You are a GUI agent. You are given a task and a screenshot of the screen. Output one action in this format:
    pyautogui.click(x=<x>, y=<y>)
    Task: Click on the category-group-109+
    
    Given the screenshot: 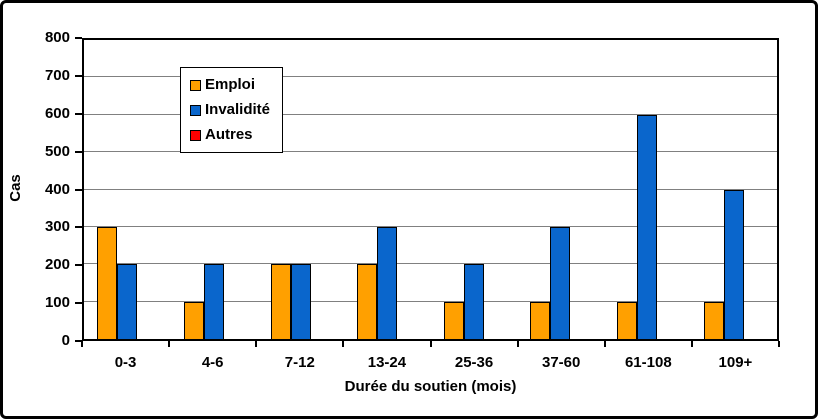 What is the action you would take?
    pyautogui.click(x=733, y=189)
    